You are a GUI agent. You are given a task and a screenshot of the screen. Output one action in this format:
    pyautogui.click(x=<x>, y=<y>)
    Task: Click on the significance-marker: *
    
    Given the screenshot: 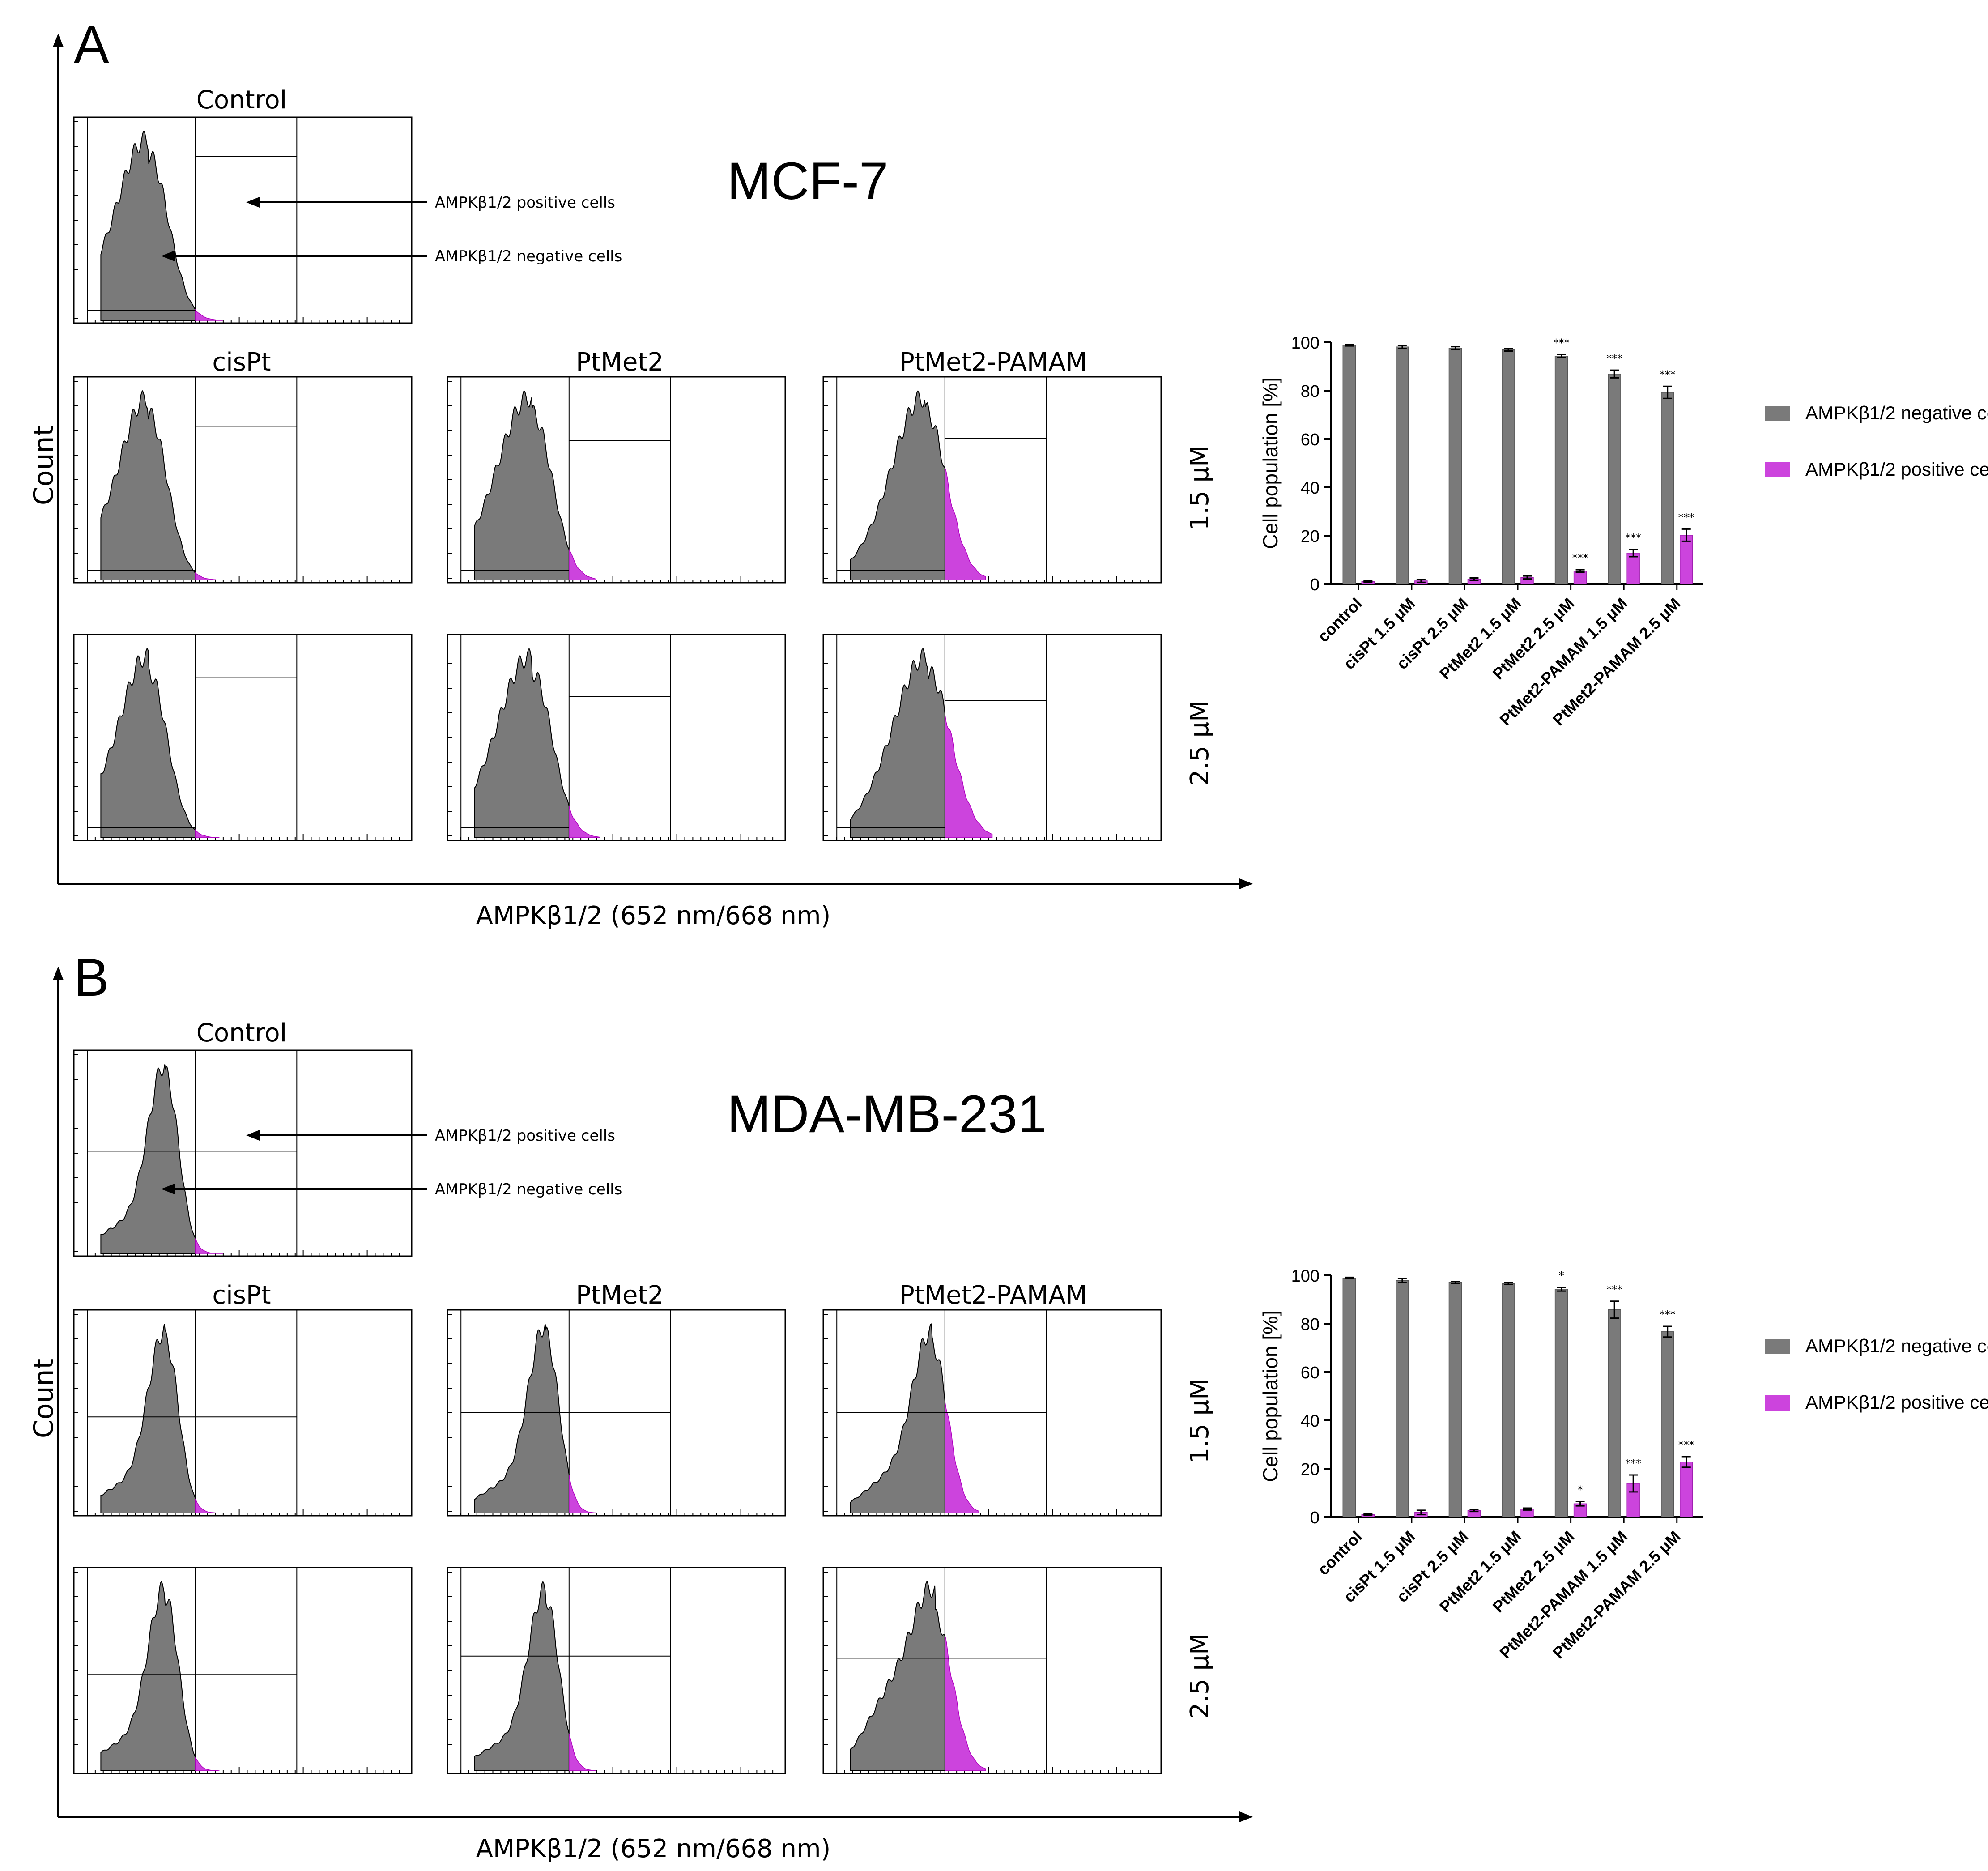 What is the action you would take?
    pyautogui.click(x=1561, y=1275)
    